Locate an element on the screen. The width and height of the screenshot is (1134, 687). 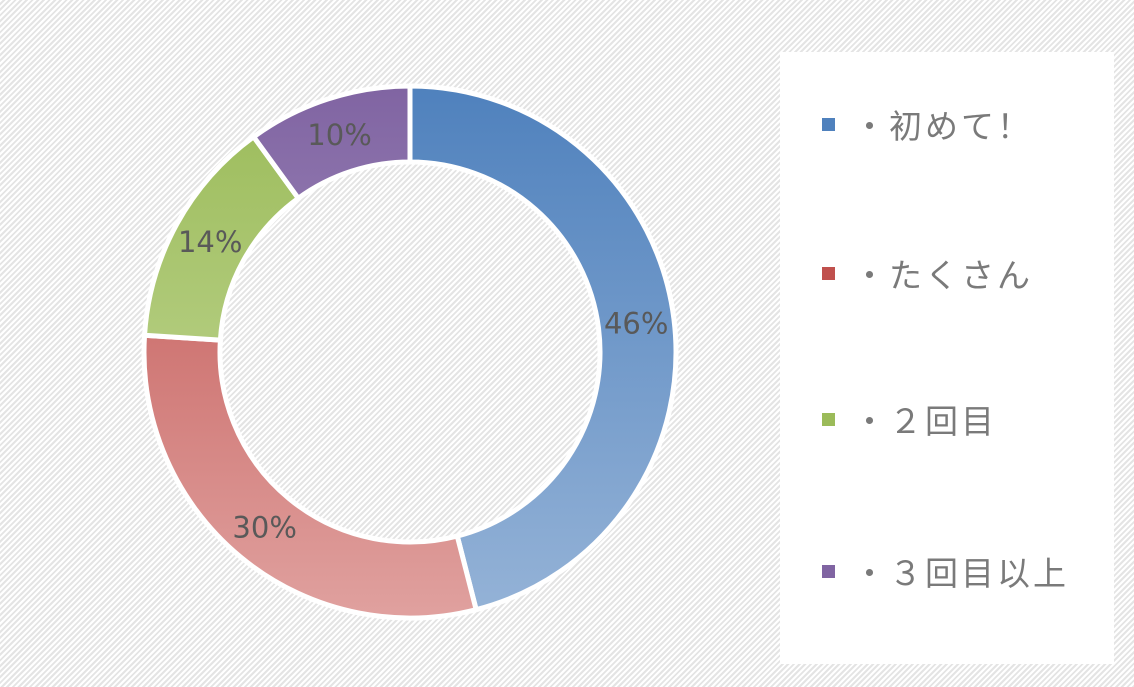
legend-item-1: ・たくさん is located at coordinates (927, 274).